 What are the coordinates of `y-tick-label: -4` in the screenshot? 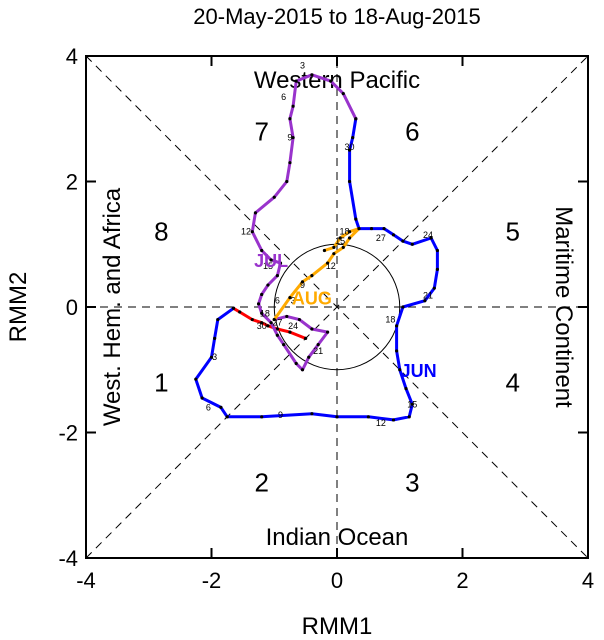 It's located at (68, 558).